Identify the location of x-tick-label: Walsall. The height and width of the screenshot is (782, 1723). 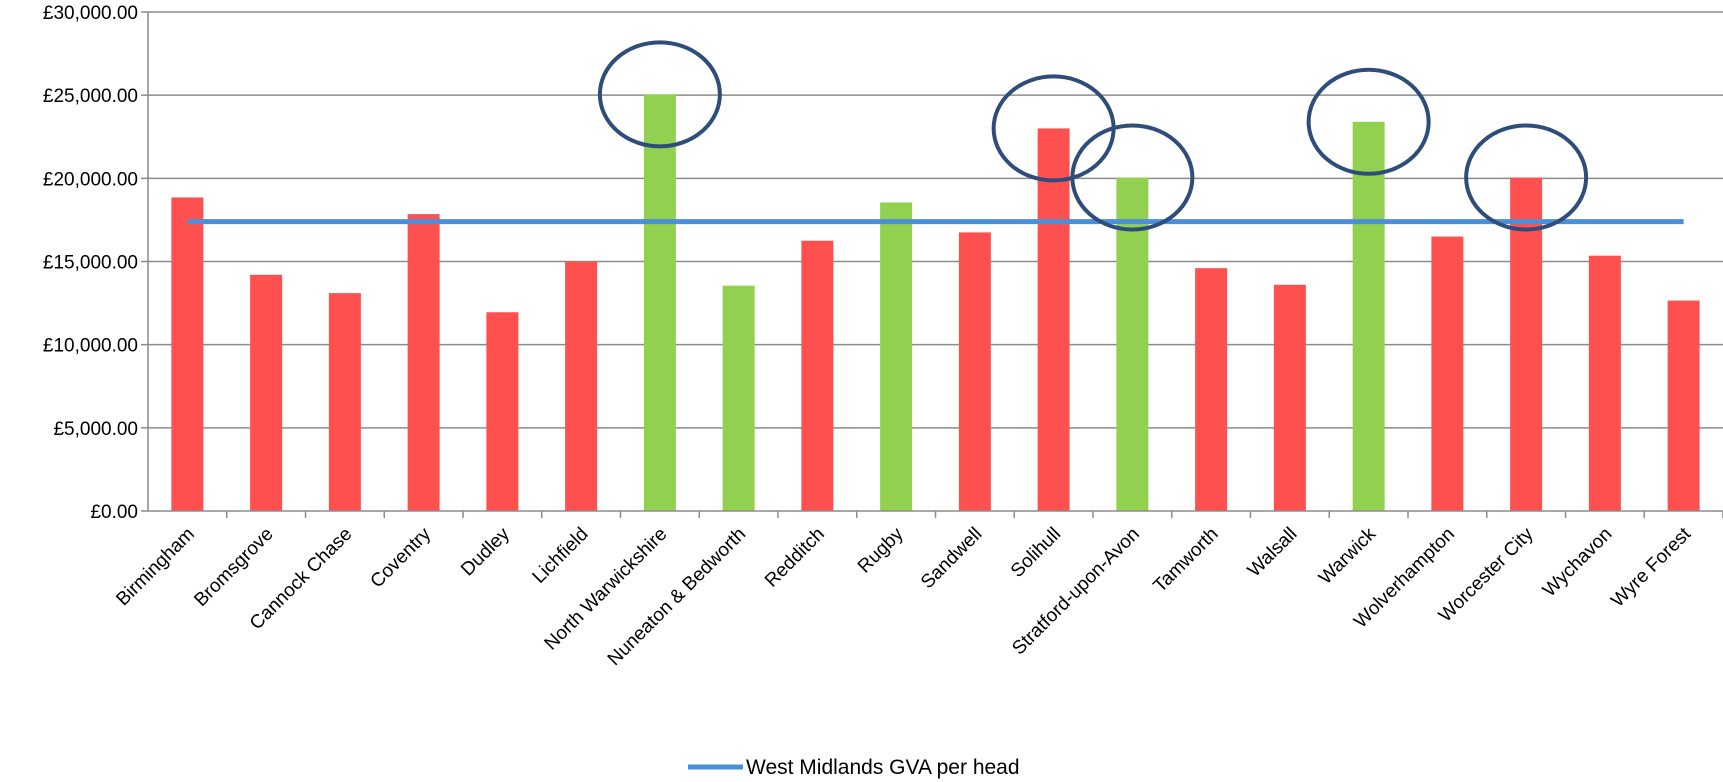
(1273, 553).